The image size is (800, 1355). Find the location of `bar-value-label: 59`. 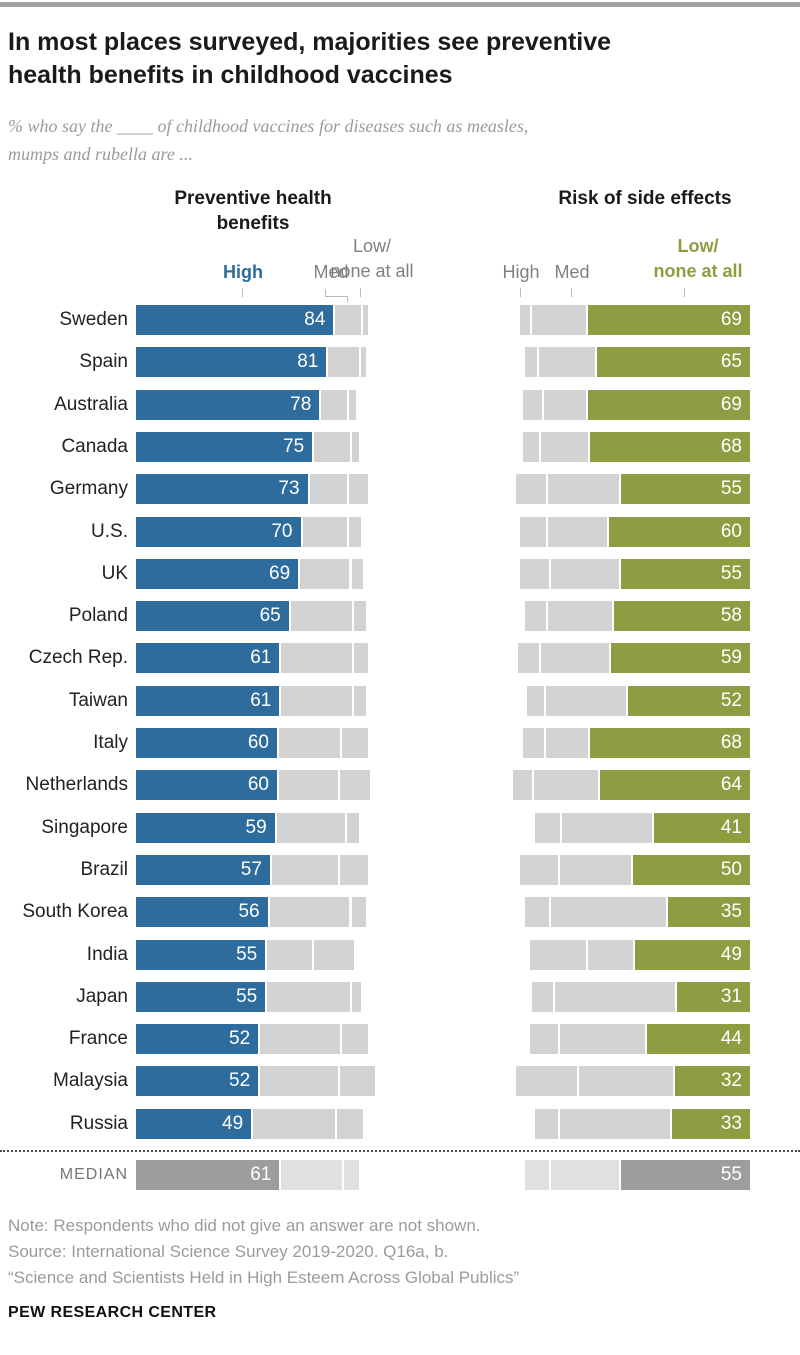

bar-value-label: 59 is located at coordinates (256, 827).